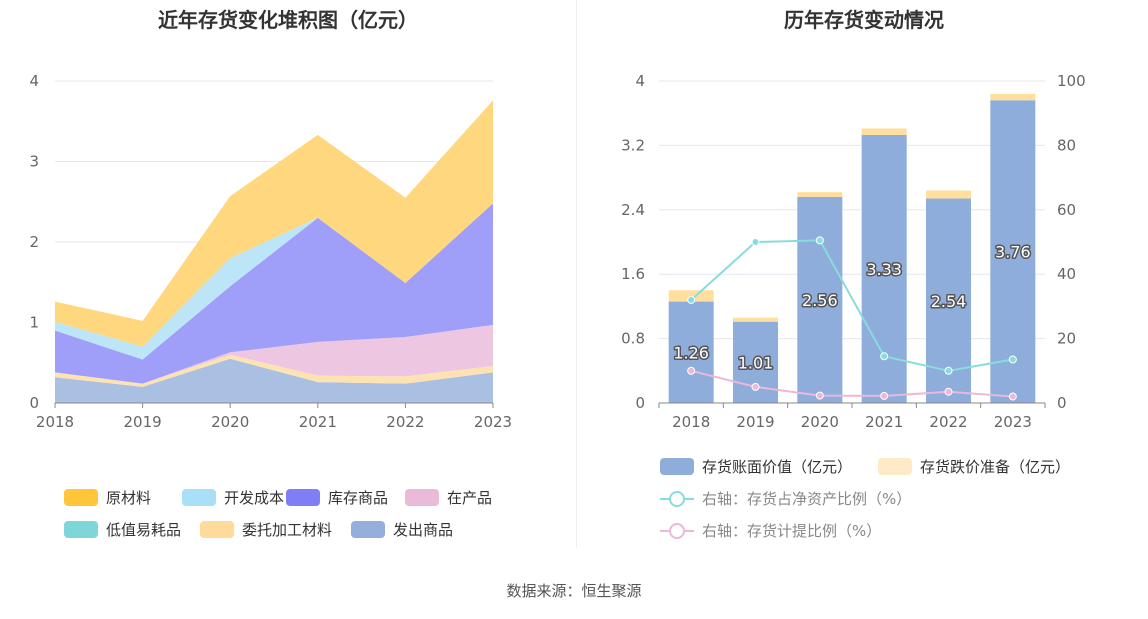  I want to click on legend-label: 原材料, so click(129, 498).